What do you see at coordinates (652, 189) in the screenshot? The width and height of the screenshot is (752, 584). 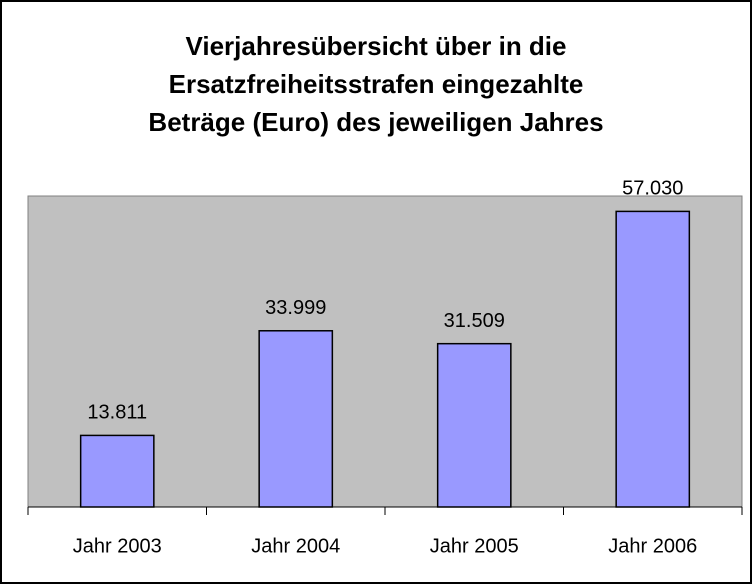 I see `value-label: 57.030` at bounding box center [652, 189].